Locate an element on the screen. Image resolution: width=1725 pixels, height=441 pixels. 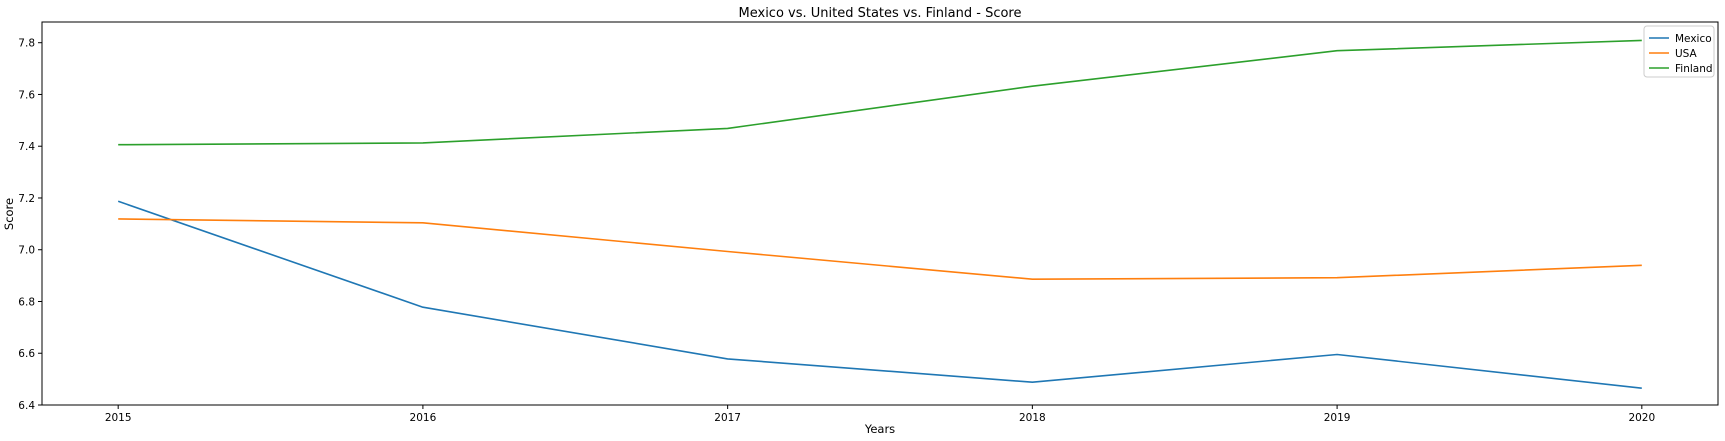
x-tick-label: 2020 is located at coordinates (1641, 418).